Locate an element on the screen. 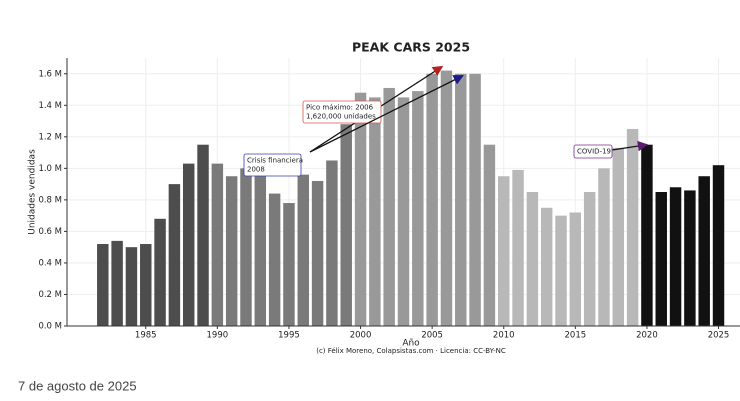 This screenshot has width=740, height=401. annotation-text: 1,620,000 unidades is located at coordinates (341, 117).